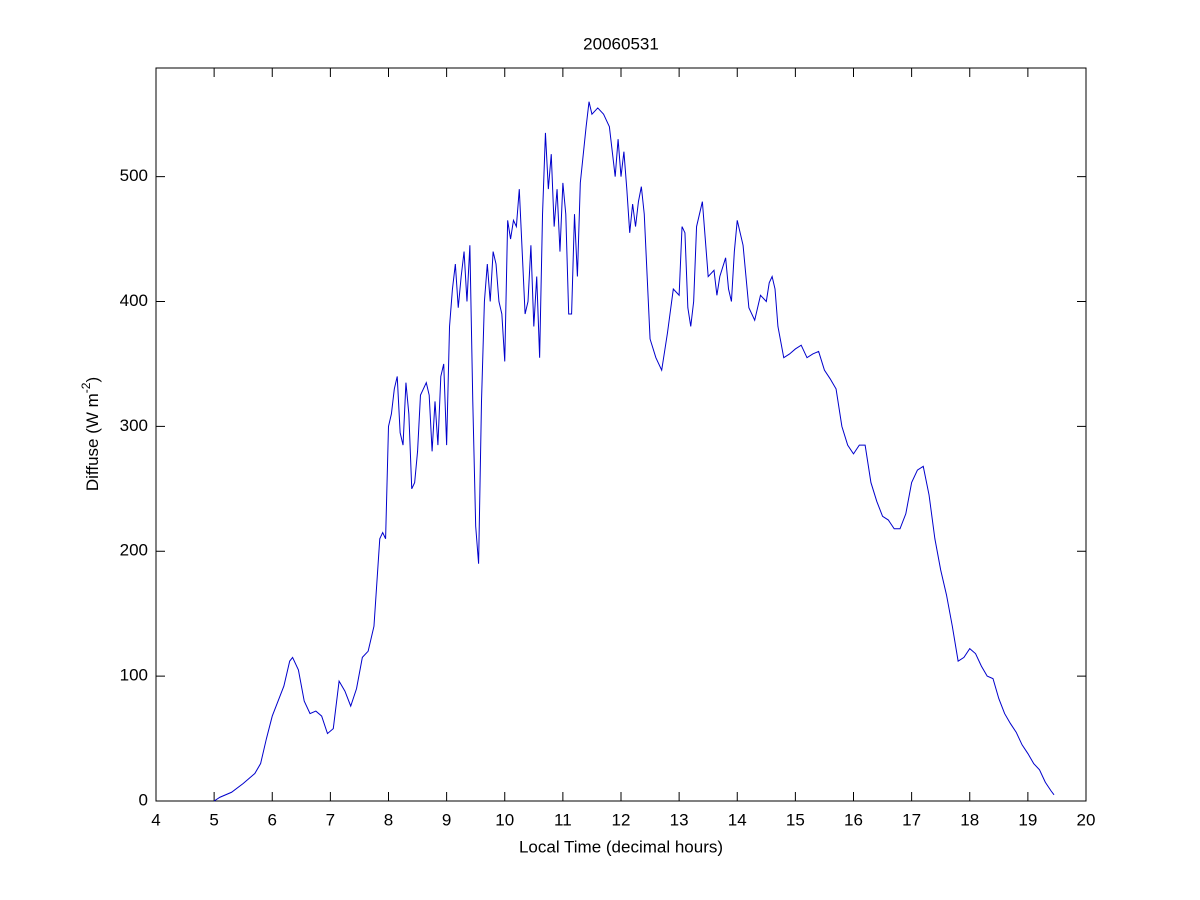  What do you see at coordinates (92, 380) in the screenshot?
I see `y-axis-label-part: )` at bounding box center [92, 380].